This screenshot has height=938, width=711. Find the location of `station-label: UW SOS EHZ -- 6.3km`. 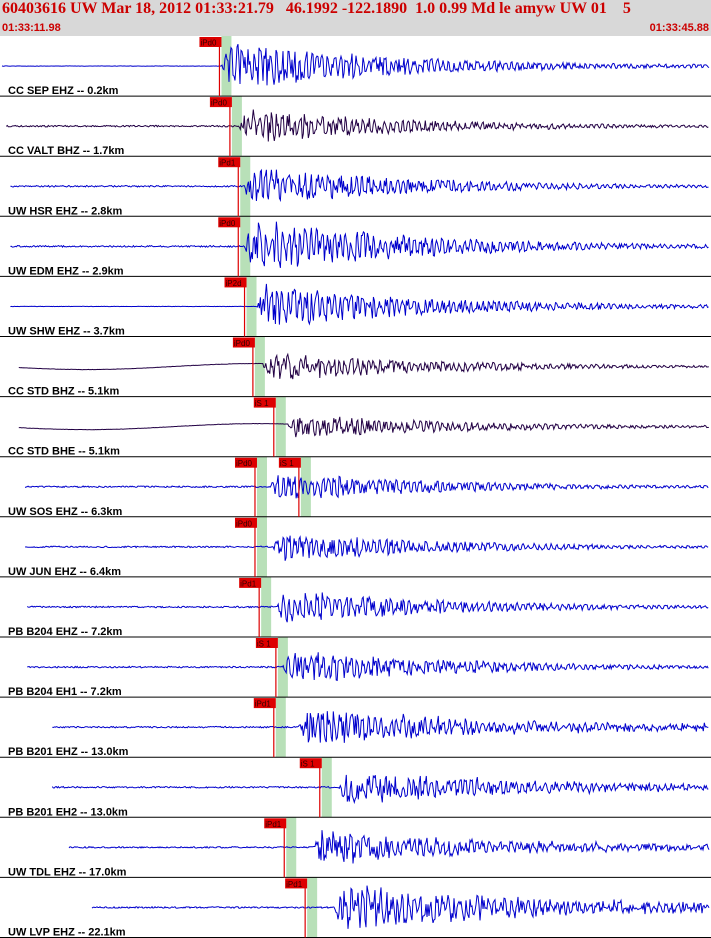

station-label: UW SOS EHZ -- 6.3km is located at coordinates (65, 512).